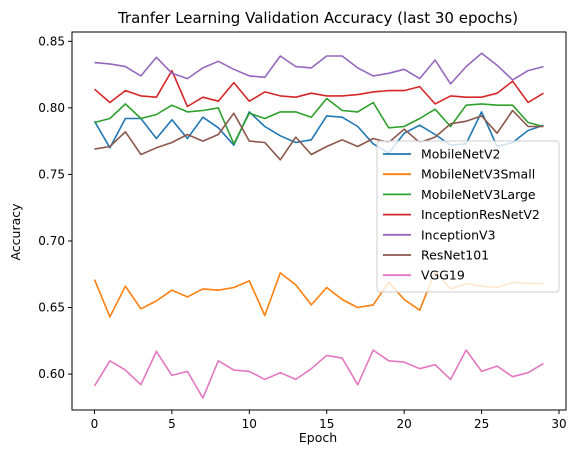  Describe the element at coordinates (319, 68) in the screenshot. I see `series-line-inceptionv3` at that location.